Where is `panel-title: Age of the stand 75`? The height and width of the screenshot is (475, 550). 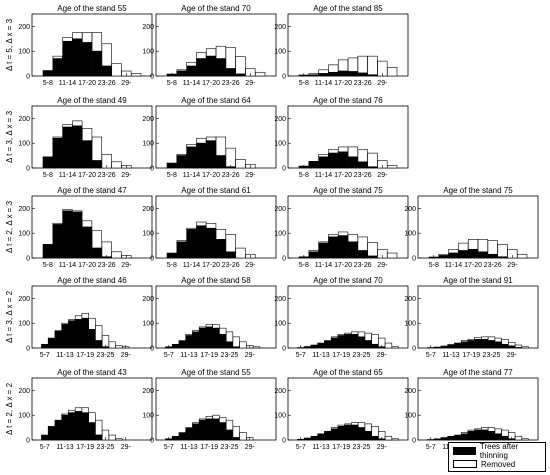
panel-title: Age of the stand 75 is located at coordinates (348, 190).